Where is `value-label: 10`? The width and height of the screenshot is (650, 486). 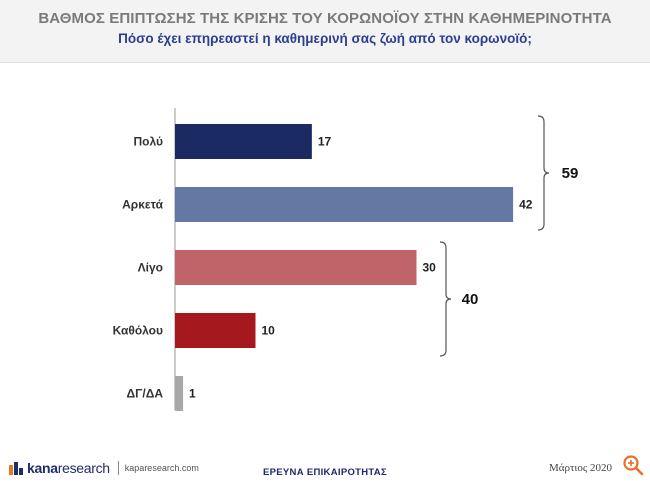 value-label: 10 is located at coordinates (269, 331).